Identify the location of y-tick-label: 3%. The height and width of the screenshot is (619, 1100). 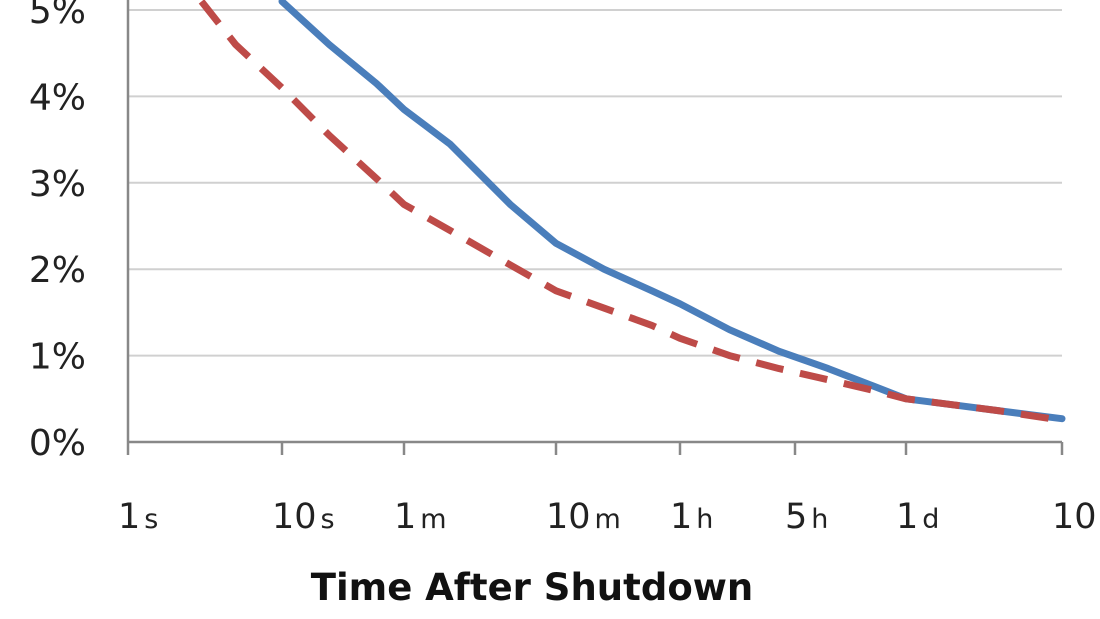
(57, 184).